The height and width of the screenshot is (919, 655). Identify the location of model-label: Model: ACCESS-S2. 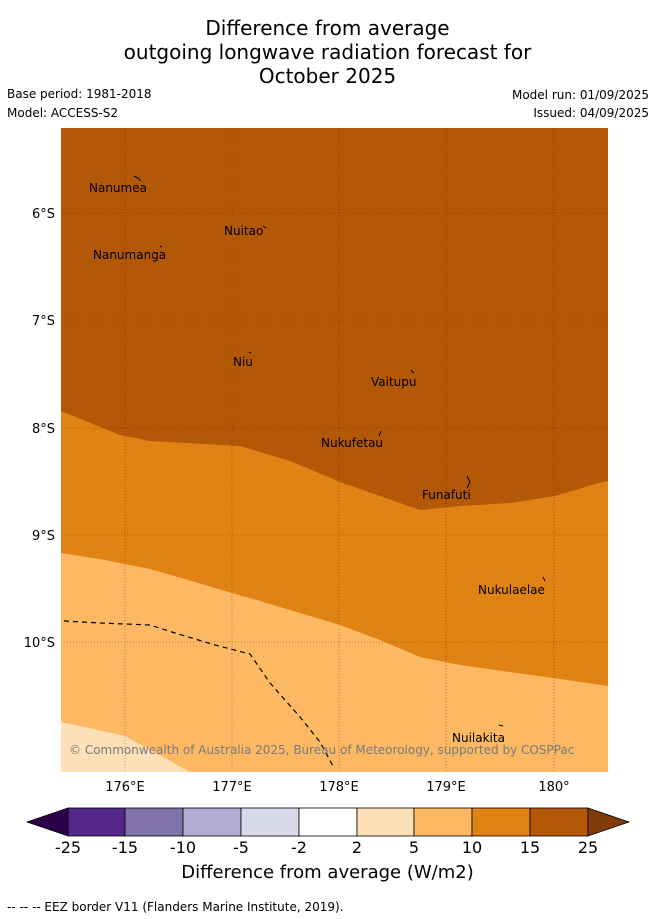
(63, 113).